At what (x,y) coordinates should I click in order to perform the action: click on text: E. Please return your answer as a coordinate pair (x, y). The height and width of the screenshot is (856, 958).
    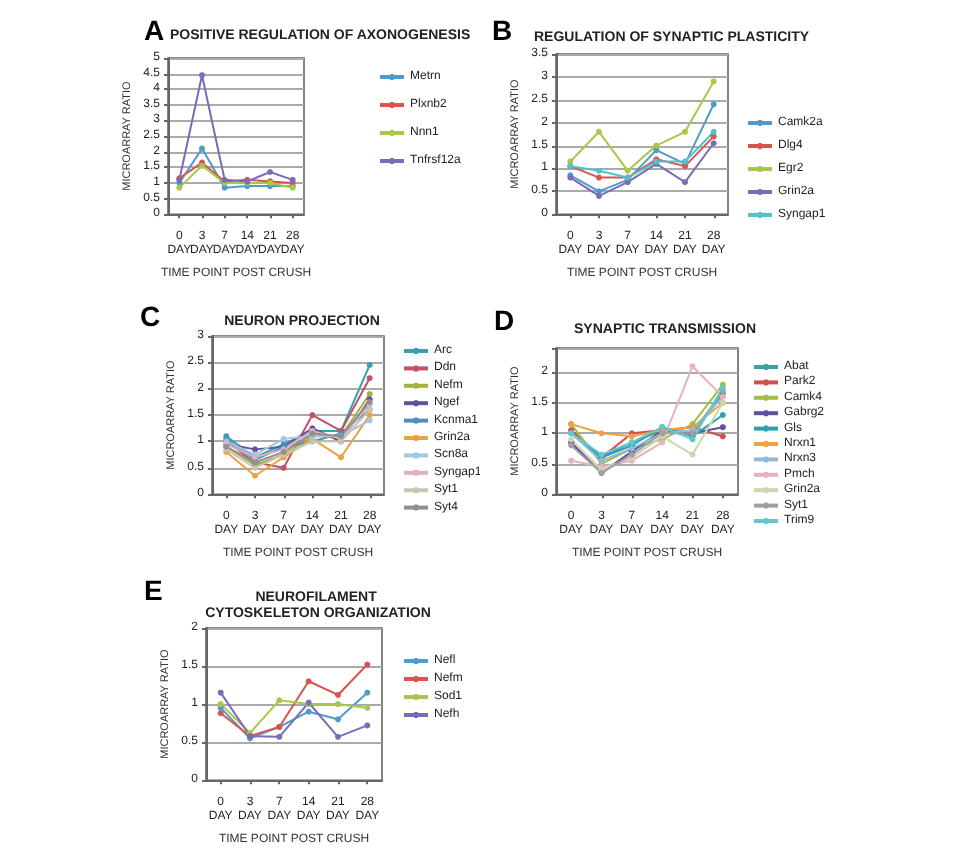
    Looking at the image, I should click on (153, 590).